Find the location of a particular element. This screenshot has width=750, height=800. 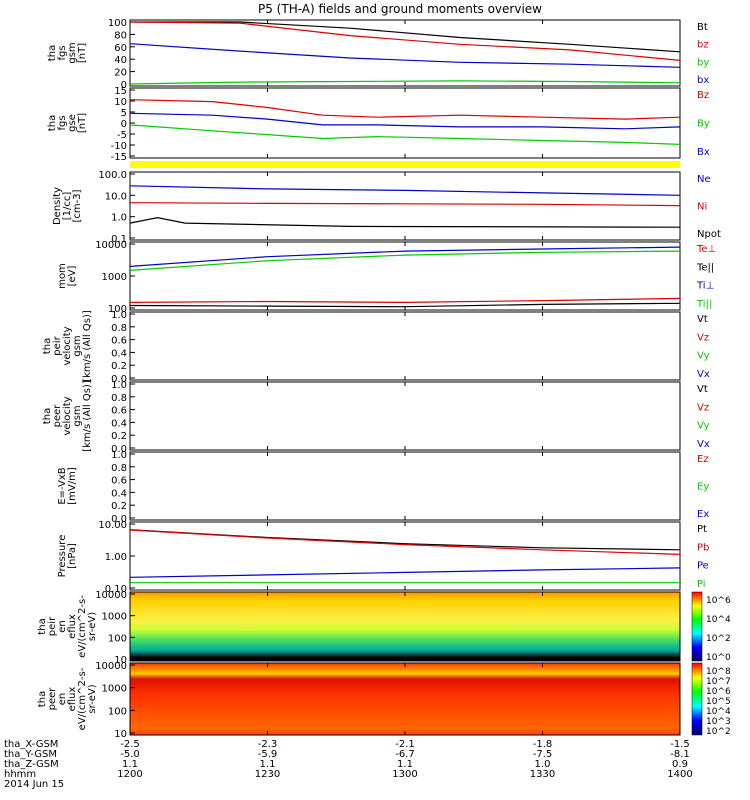

legend-label: Vy is located at coordinates (703, 356).